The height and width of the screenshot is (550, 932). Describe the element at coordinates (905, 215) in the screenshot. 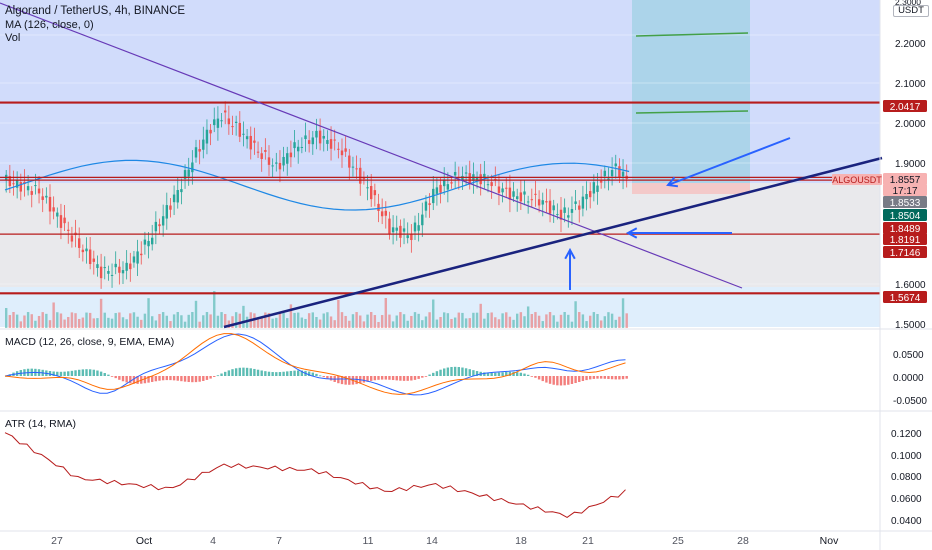

I see `price-tag-bg` at that location.